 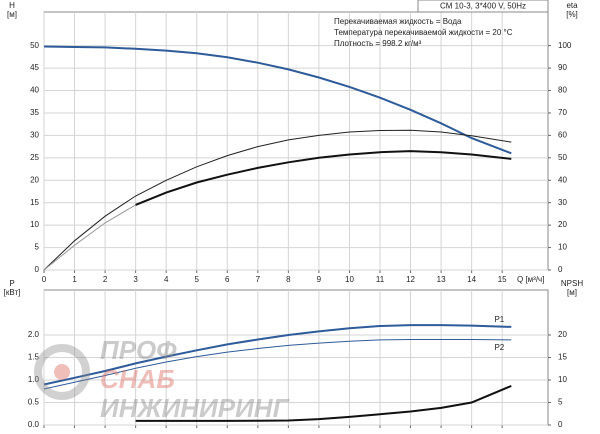 What do you see at coordinates (34, 424) in the screenshot?
I see `y-tick-label: 0.0` at bounding box center [34, 424].